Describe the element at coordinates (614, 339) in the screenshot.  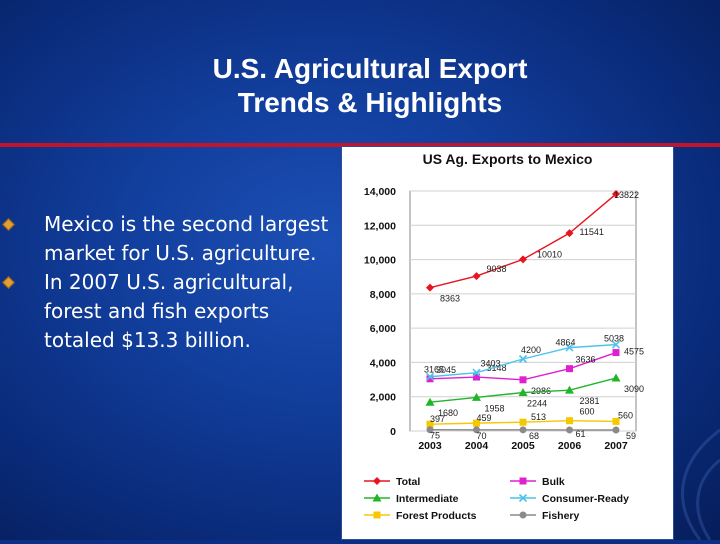
I see `data-label-consumer-ready: 5038` at that location.